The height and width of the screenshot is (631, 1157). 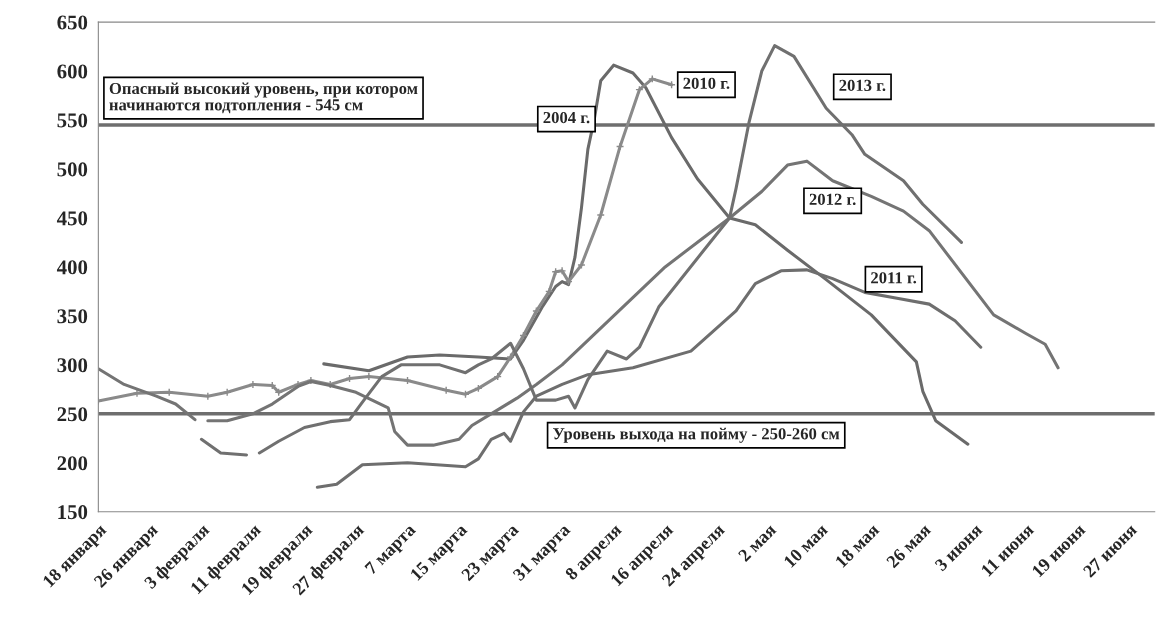 I want to click on y-tick-label: 550, so click(x=72, y=120).